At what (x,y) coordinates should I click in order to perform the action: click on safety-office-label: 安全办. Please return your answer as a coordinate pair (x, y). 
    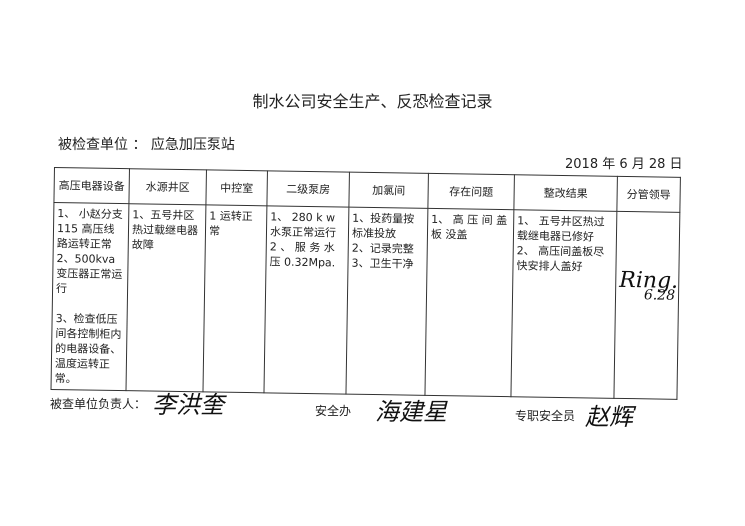
    Looking at the image, I should click on (333, 411).